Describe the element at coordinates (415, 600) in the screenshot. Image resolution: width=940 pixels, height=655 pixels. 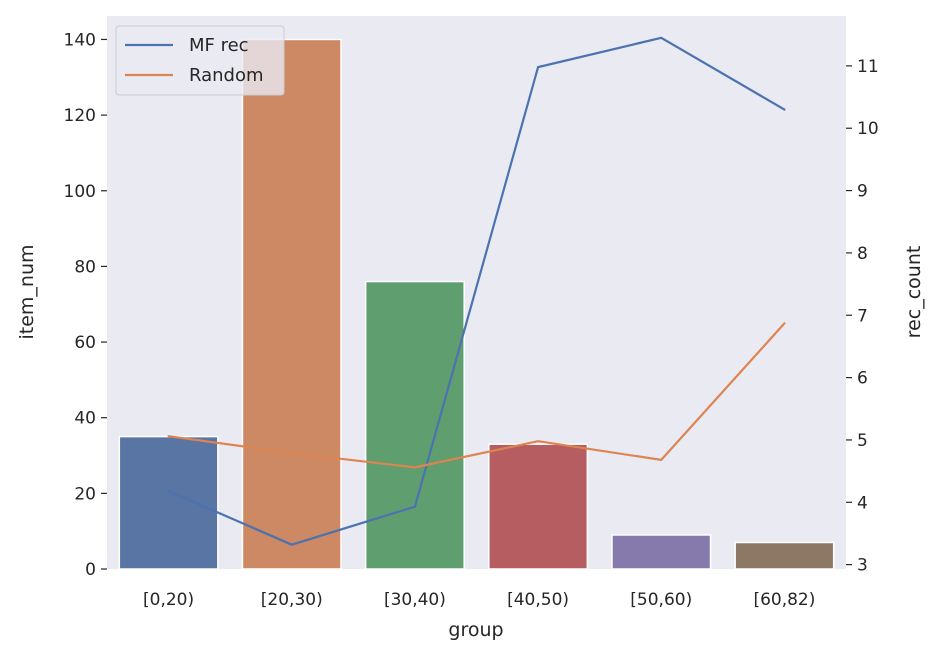
I see `x-tick-label-30-40: [30,40)` at that location.